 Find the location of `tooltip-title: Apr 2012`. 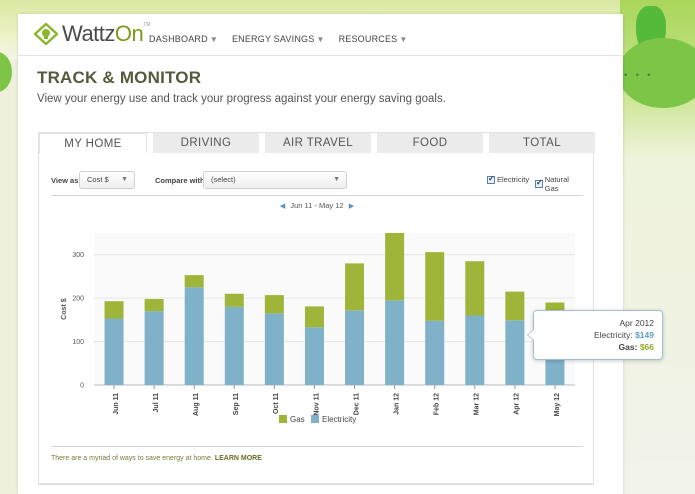

tooltip-title: Apr 2012 is located at coordinates (637, 323).